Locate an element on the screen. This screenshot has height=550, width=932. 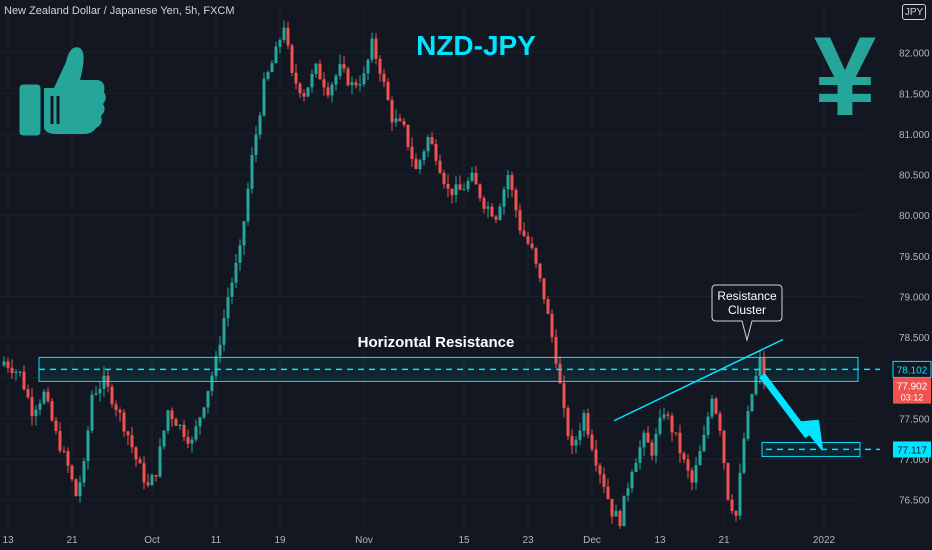
currency-badge: JPY is located at coordinates (914, 12).